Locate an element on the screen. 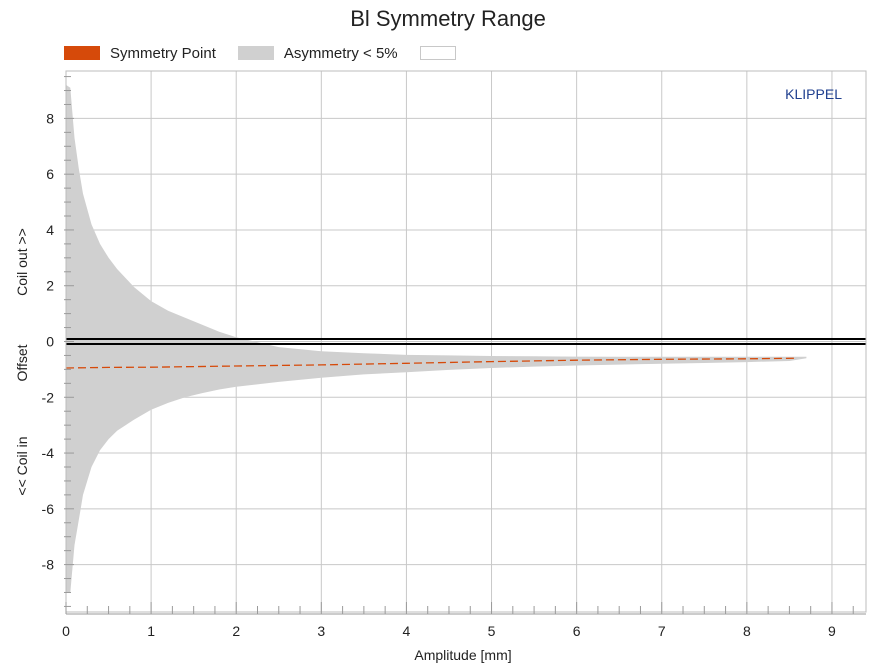 The width and height of the screenshot is (896, 671). legend-swatch-empty is located at coordinates (437, 53).